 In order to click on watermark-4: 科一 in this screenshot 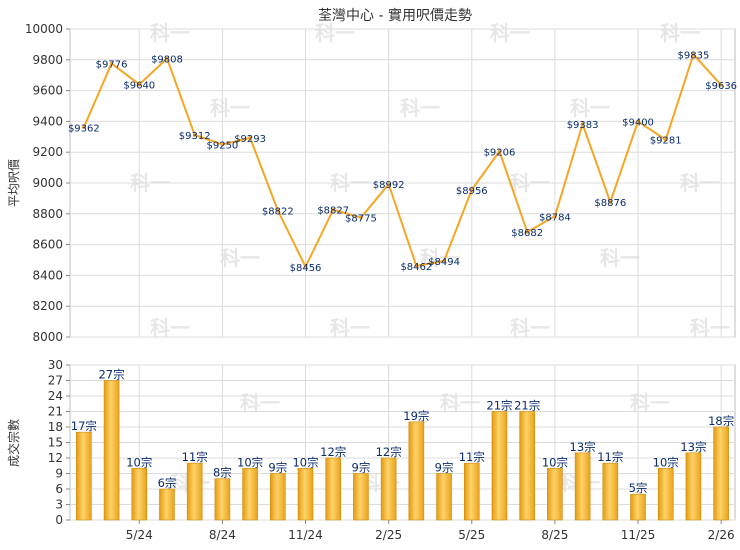, I will do `click(230, 108)`.